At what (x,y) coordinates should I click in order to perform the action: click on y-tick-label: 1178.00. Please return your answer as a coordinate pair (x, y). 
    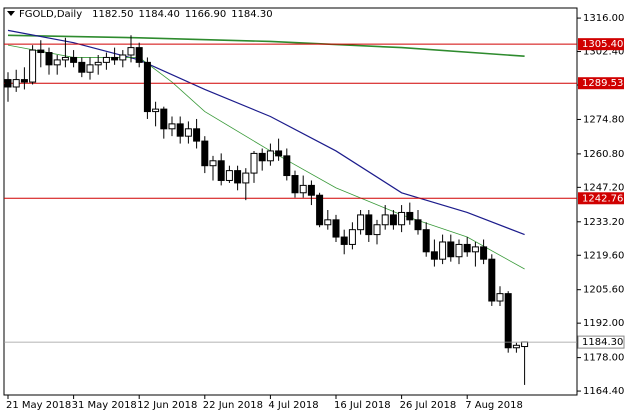
    Looking at the image, I should click on (603, 358).